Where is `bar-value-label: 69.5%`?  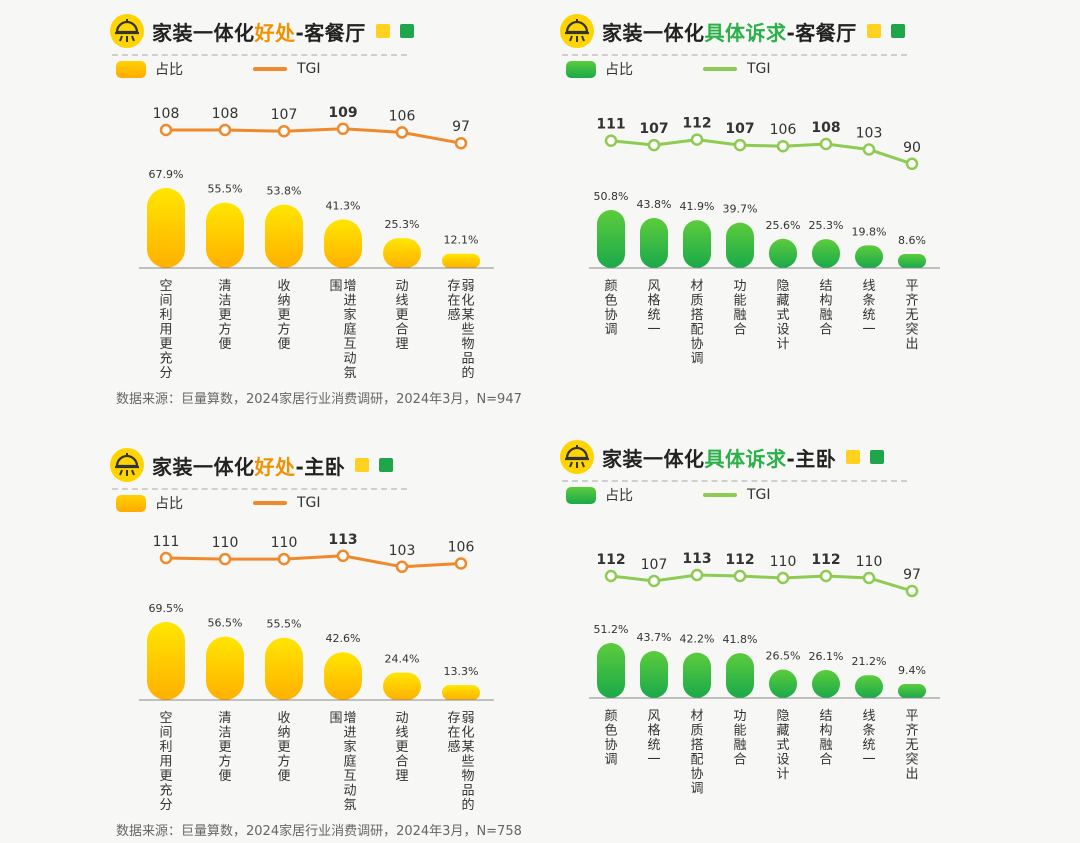
bar-value-label: 69.5% is located at coordinates (166, 608).